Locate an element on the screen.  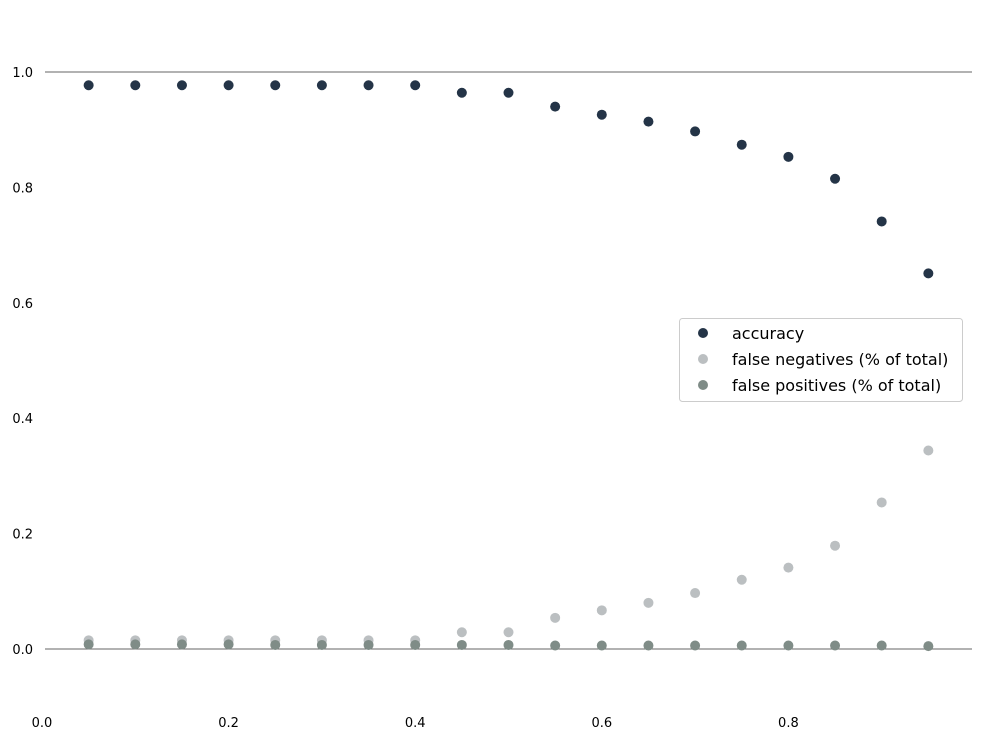
series-2-points is located at coordinates (508, 645).